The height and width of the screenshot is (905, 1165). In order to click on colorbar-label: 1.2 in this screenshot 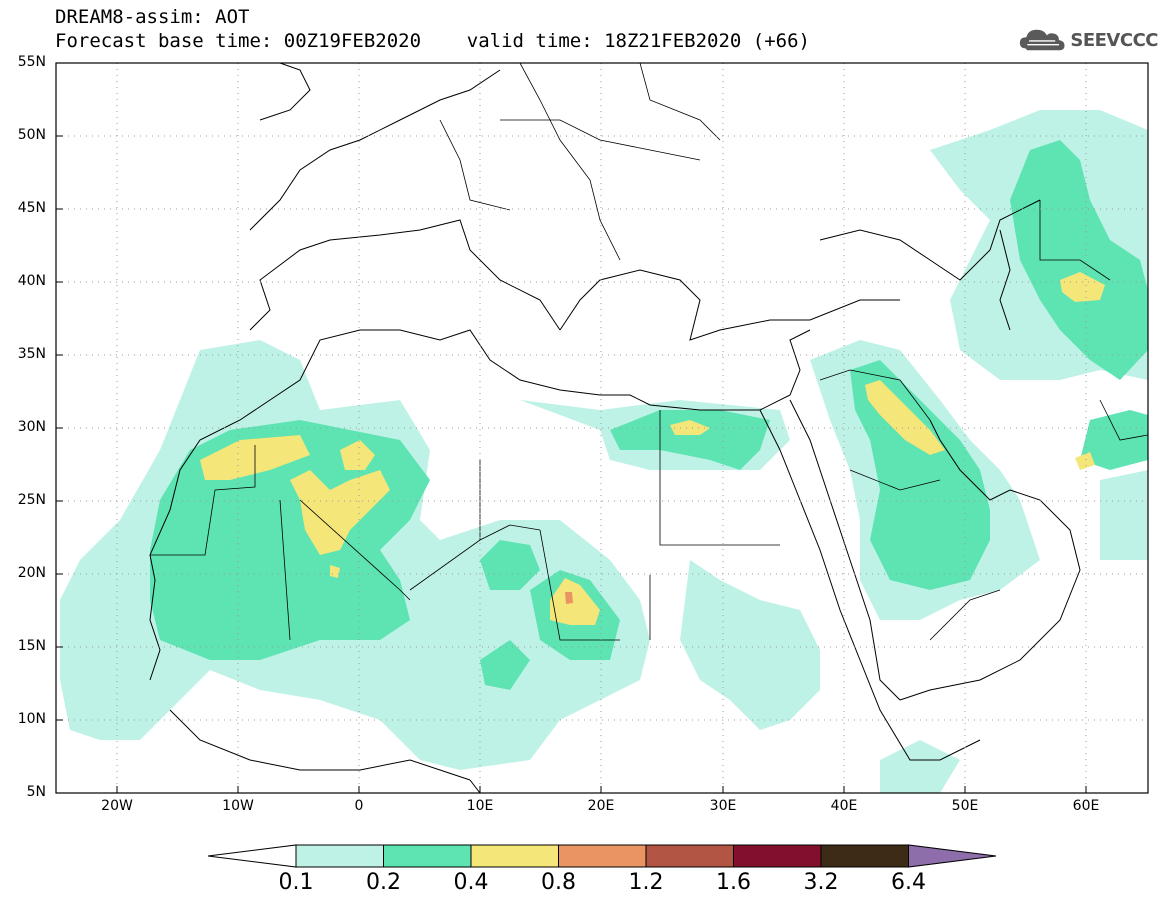, I will do `click(646, 882)`.